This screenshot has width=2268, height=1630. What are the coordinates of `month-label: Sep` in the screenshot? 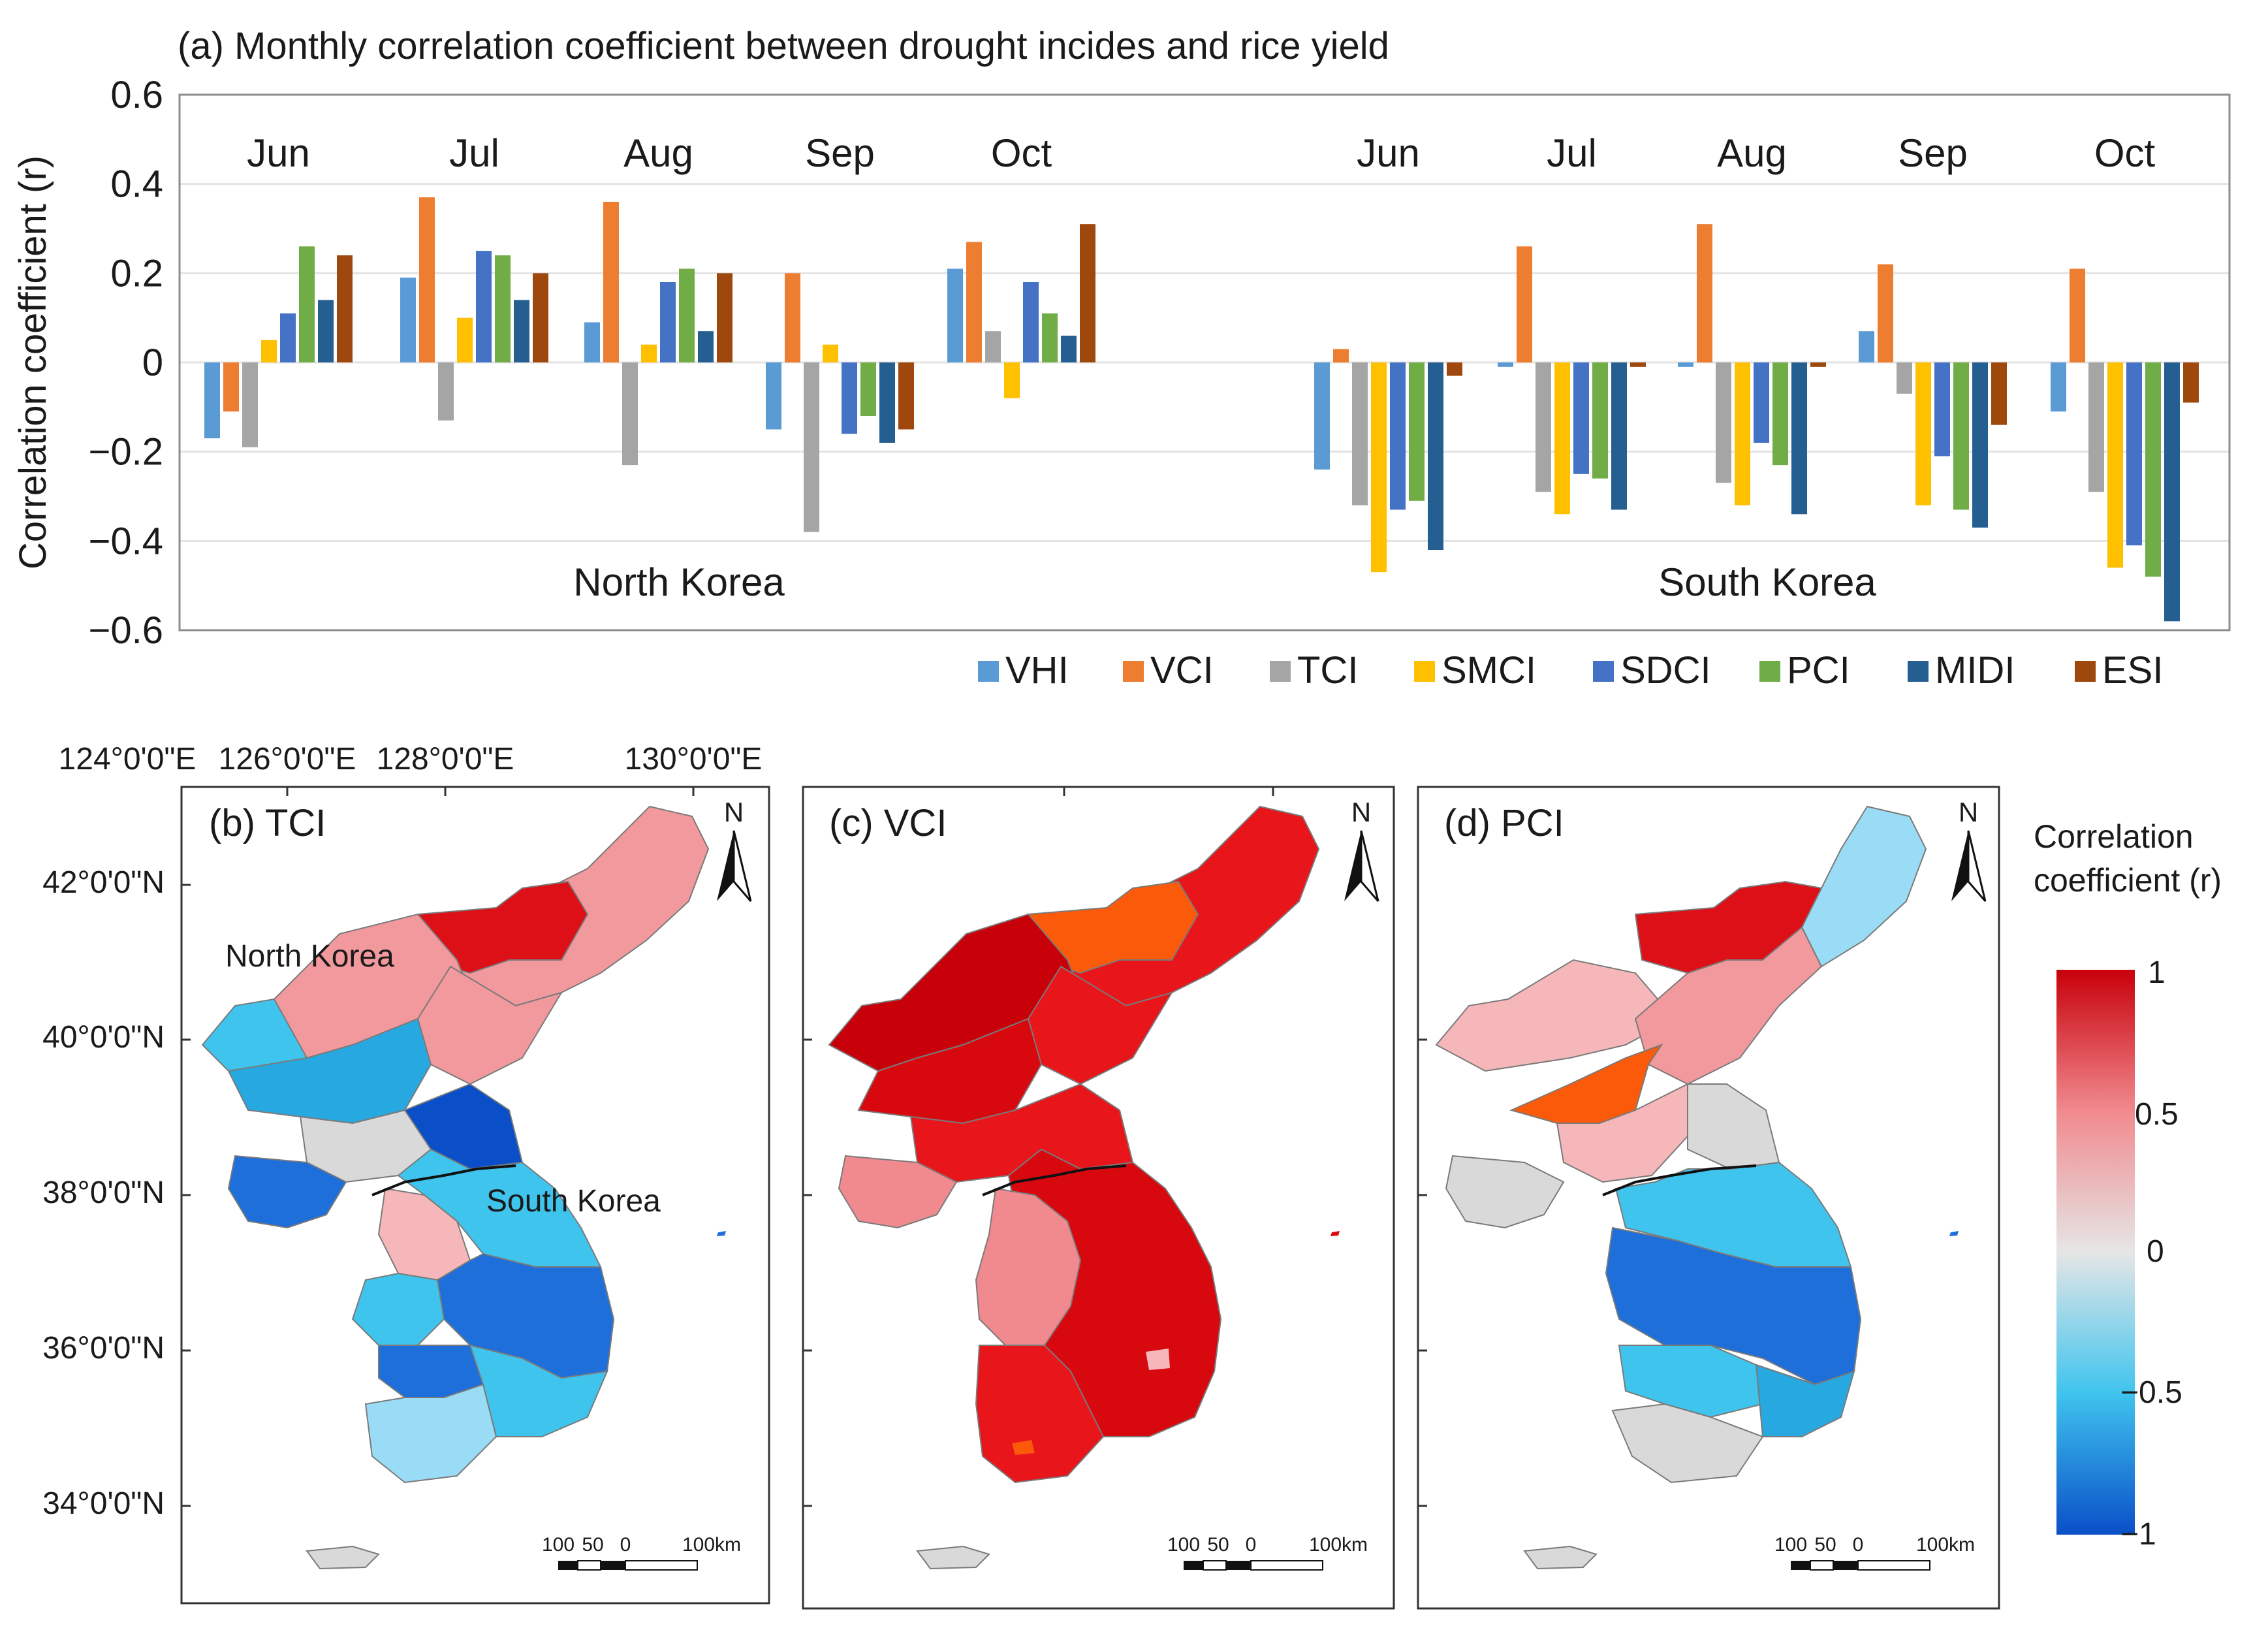 It's located at (840, 153).